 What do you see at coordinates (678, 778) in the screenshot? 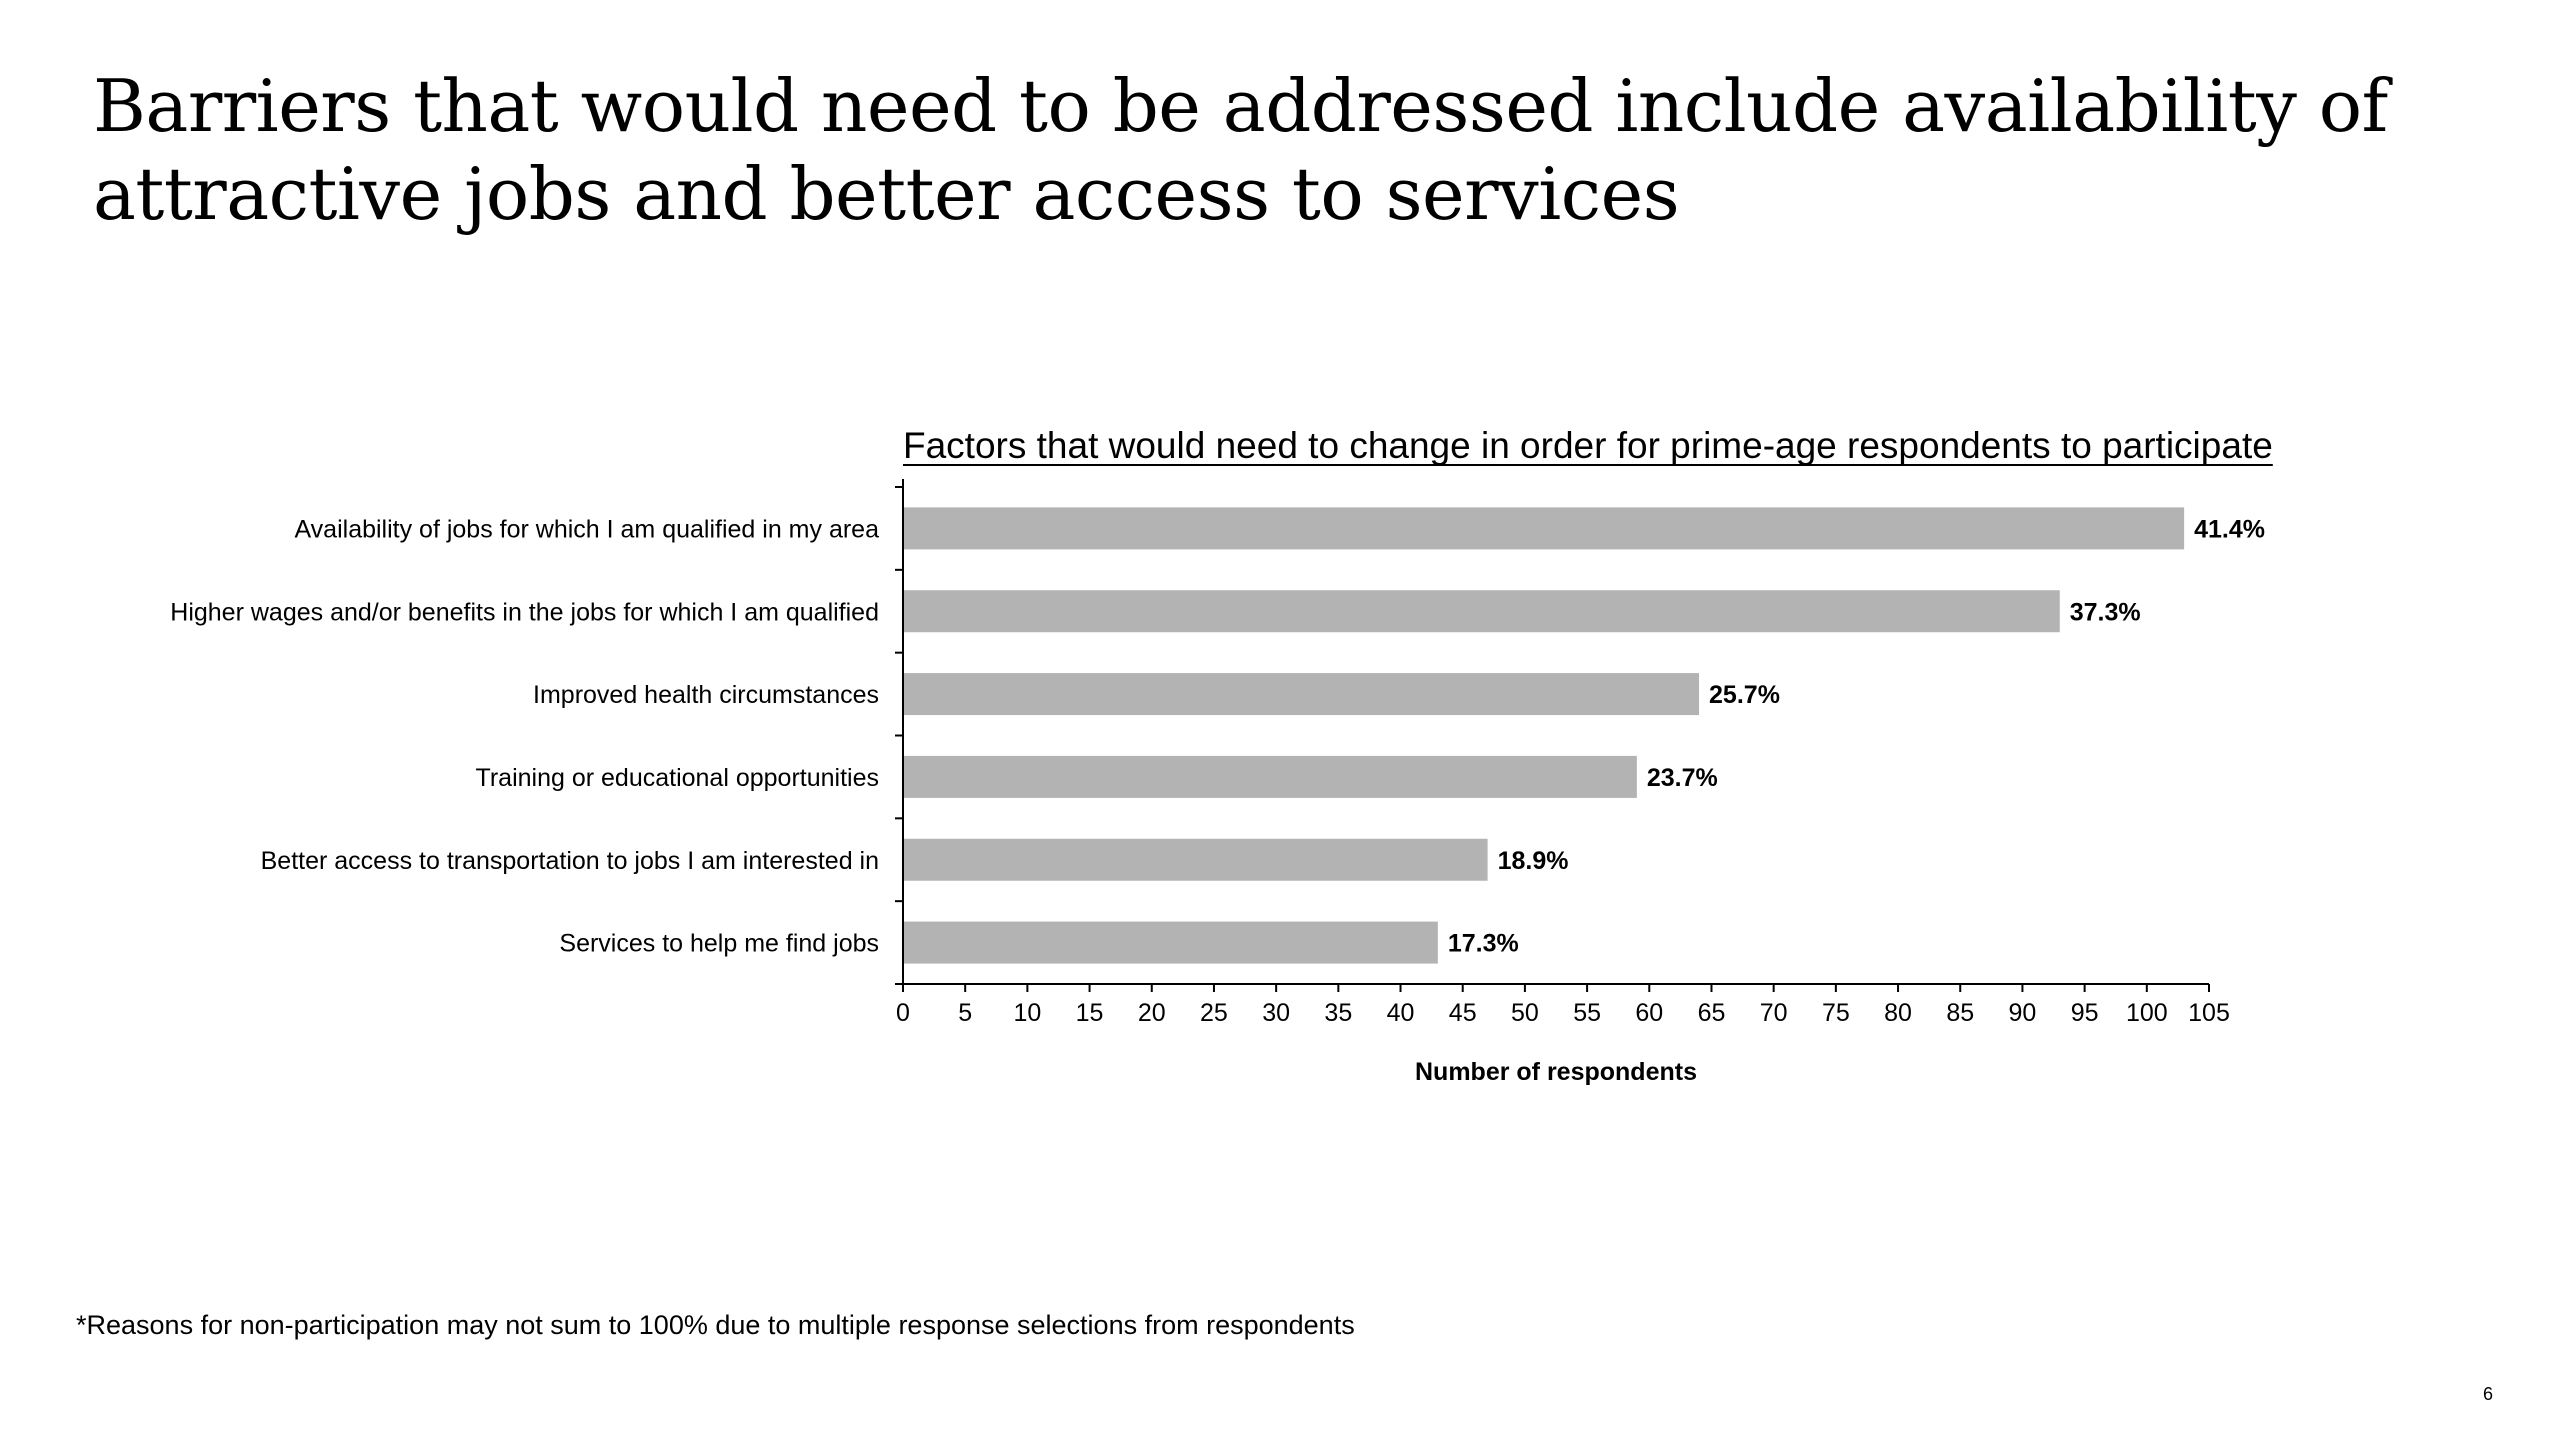
I see `category-label: Training or educational opportunities` at bounding box center [678, 778].